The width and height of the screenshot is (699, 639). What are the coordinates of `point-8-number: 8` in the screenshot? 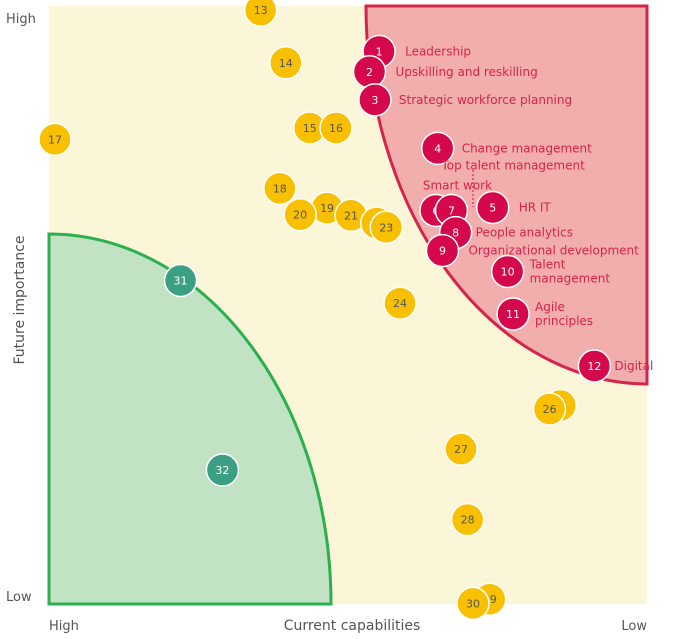 It's located at (455, 233).